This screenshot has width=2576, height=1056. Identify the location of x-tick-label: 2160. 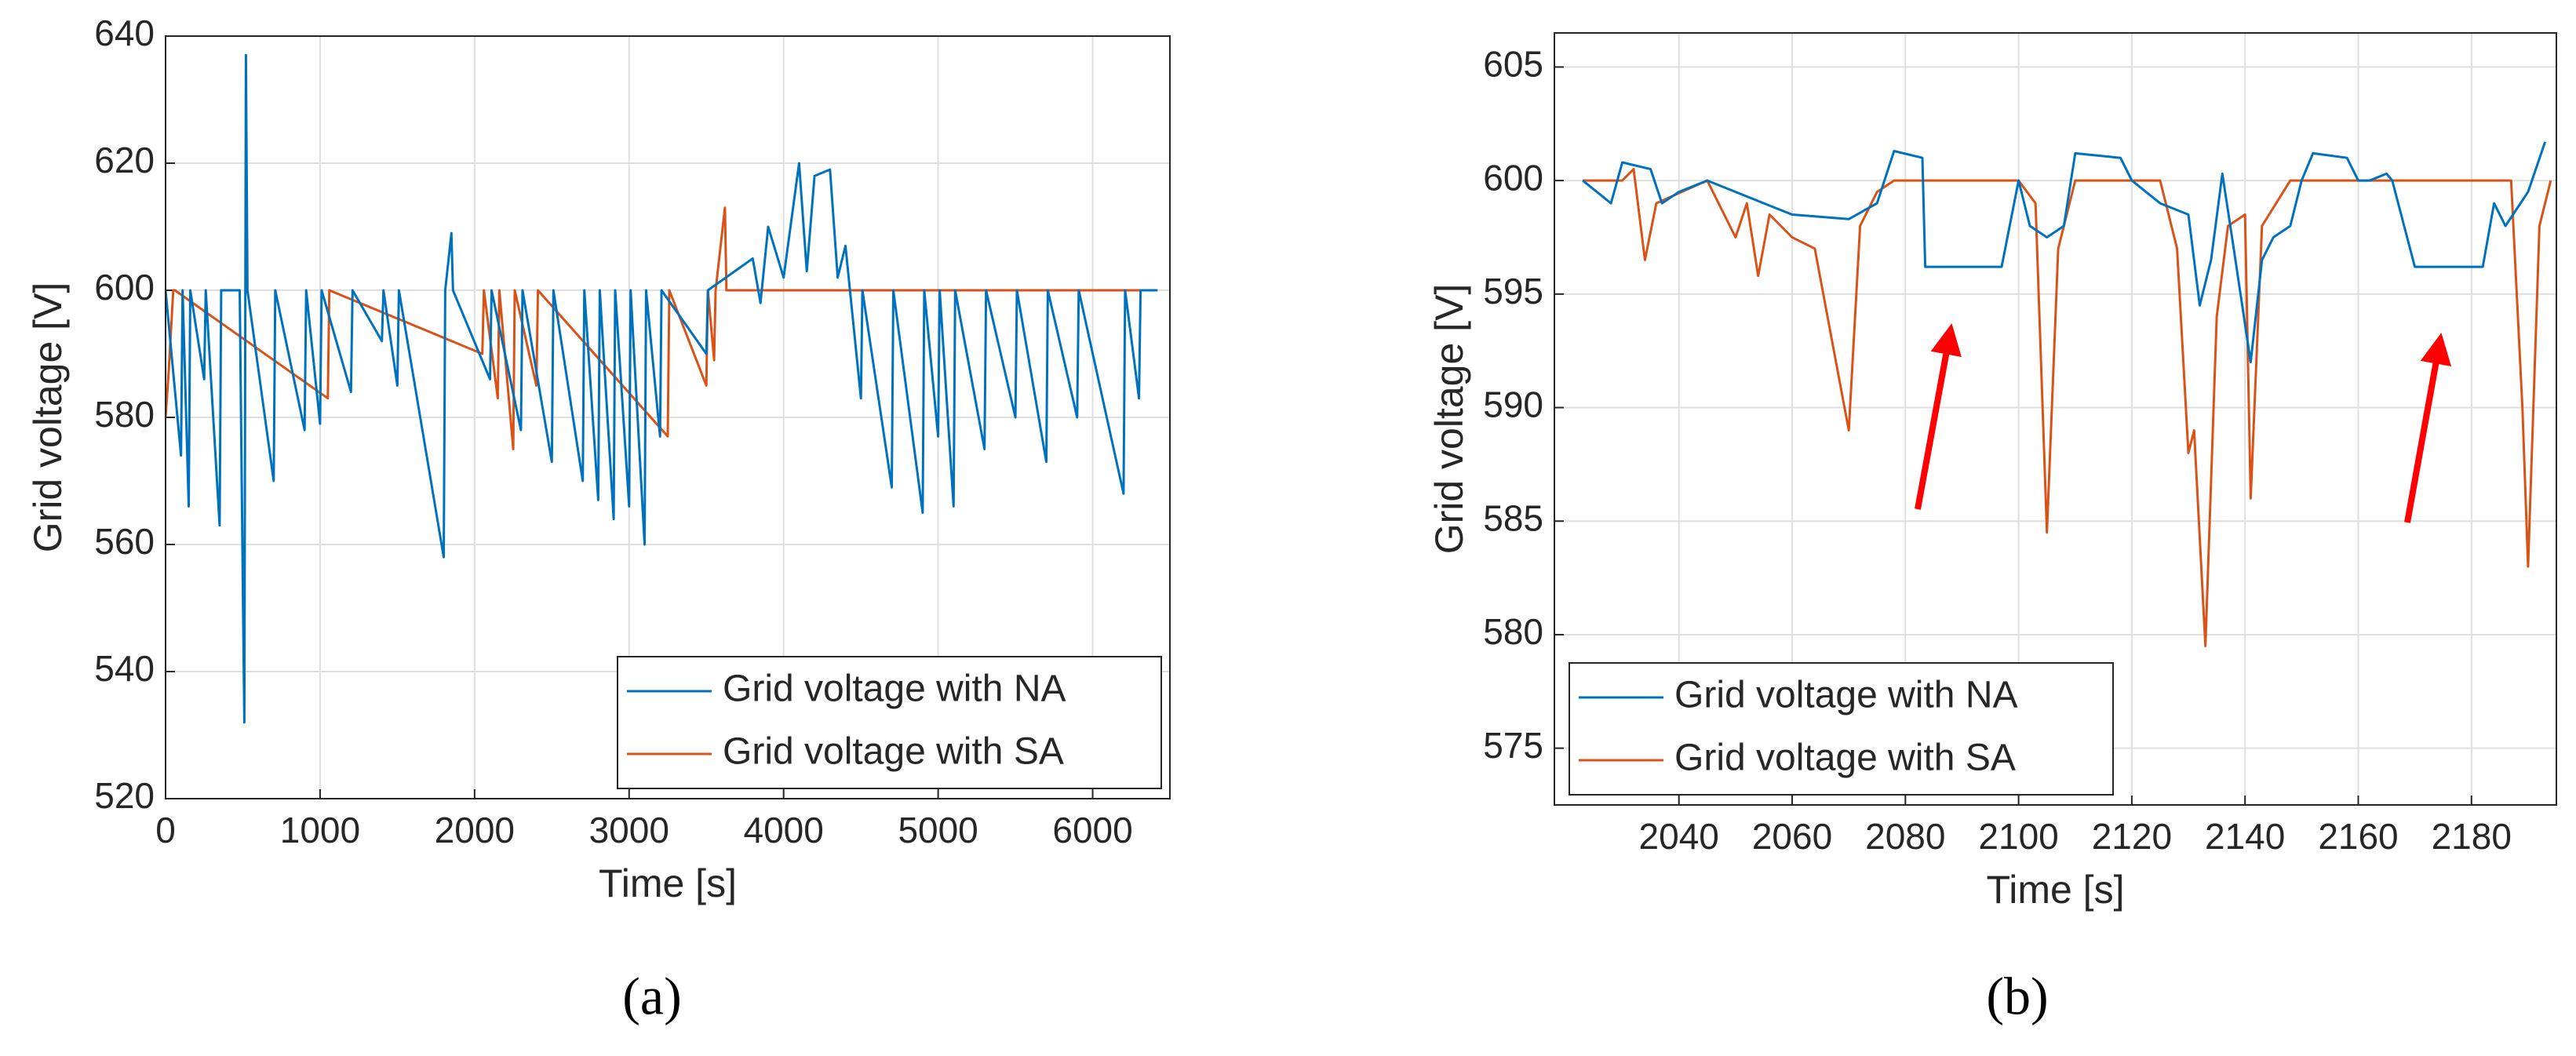
(2358, 836).